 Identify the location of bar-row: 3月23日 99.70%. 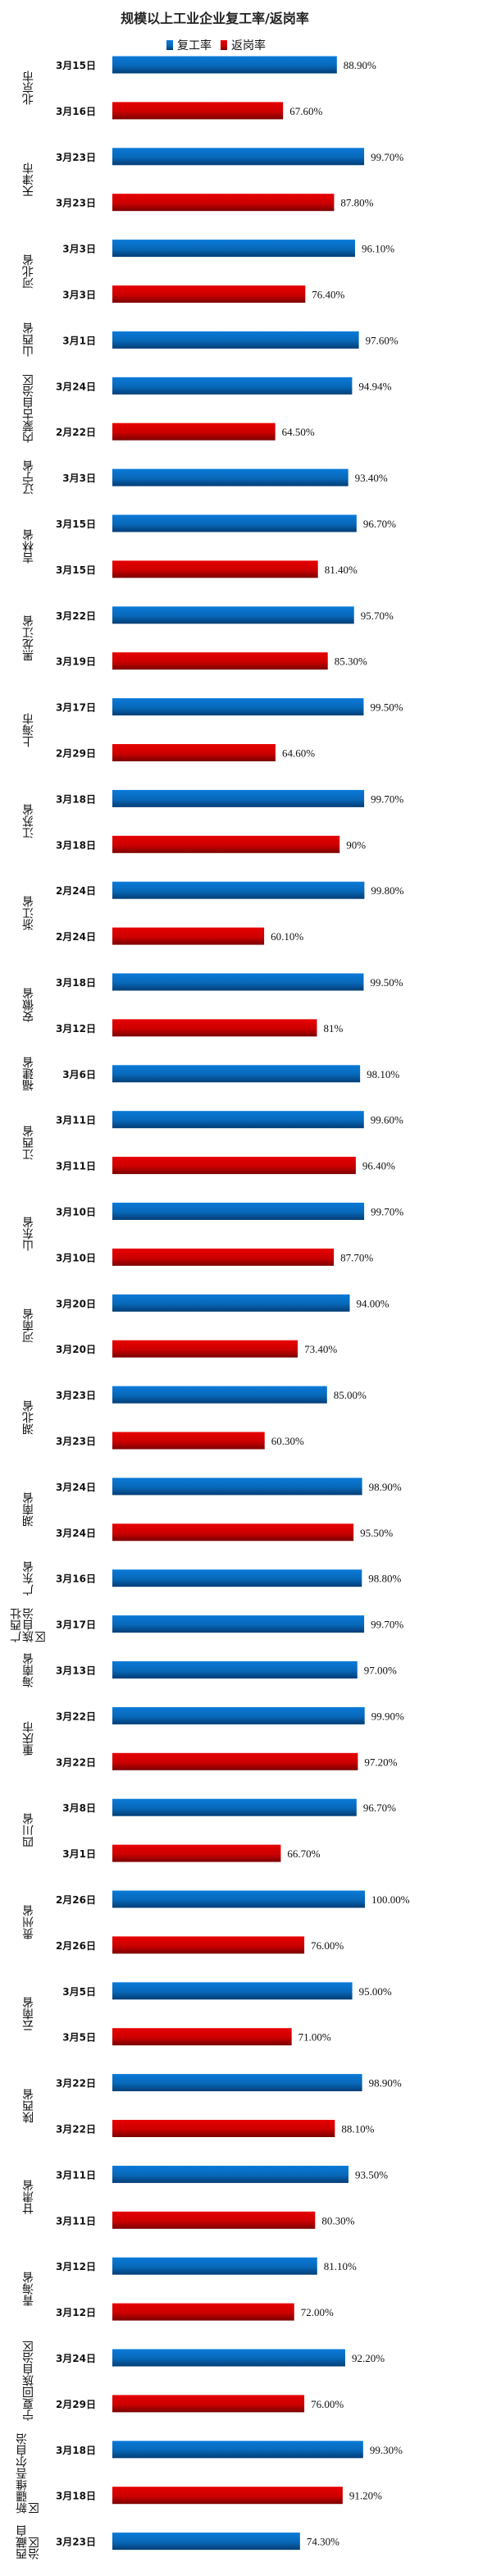
(229, 157).